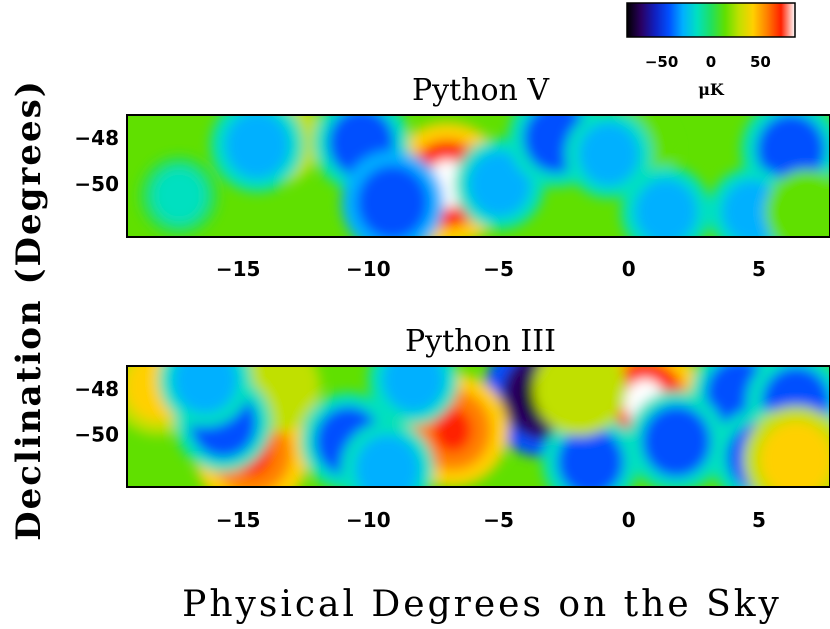  I want to click on hotspot-peak, so click(452, 430).